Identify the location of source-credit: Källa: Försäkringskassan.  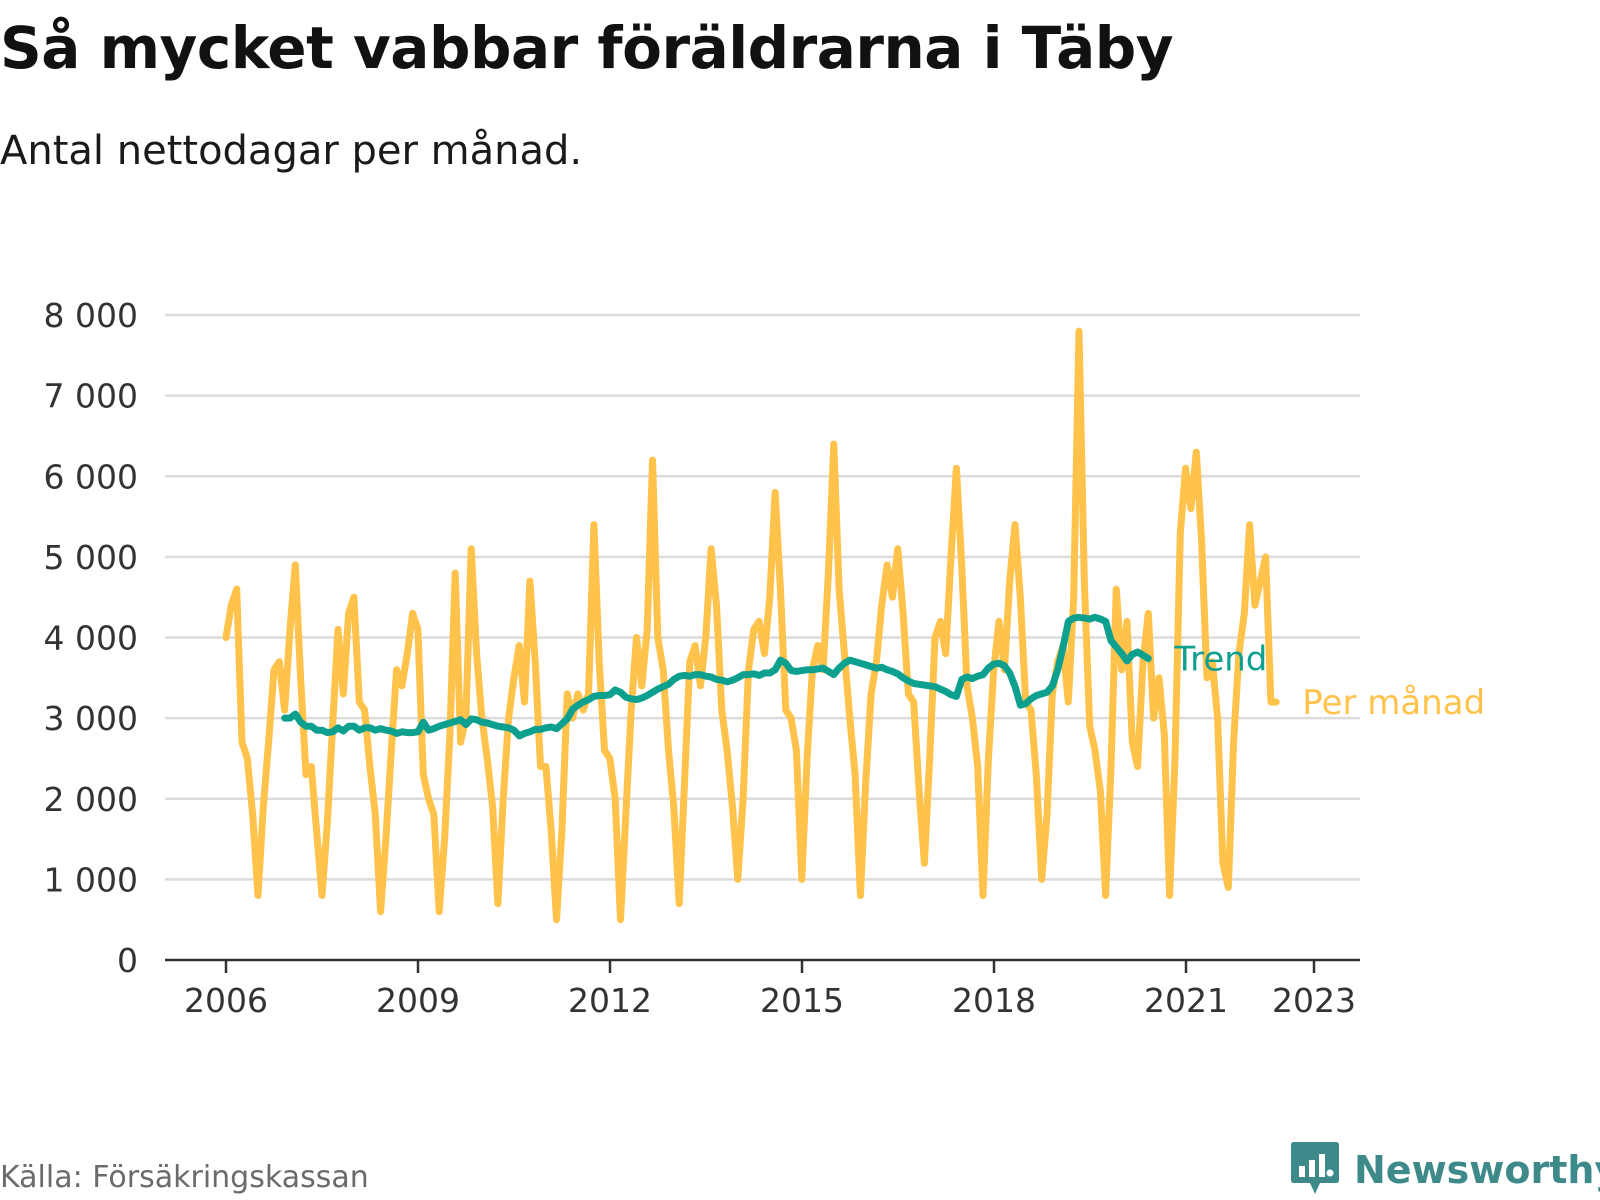
(184, 1177).